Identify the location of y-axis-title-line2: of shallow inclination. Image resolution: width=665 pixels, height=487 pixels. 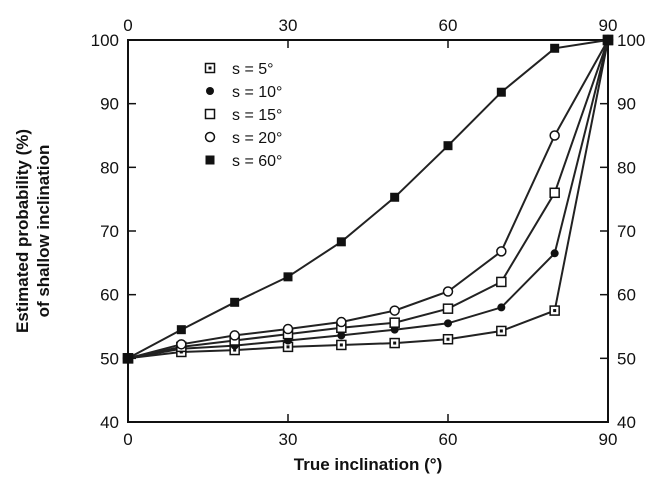
(43, 231).